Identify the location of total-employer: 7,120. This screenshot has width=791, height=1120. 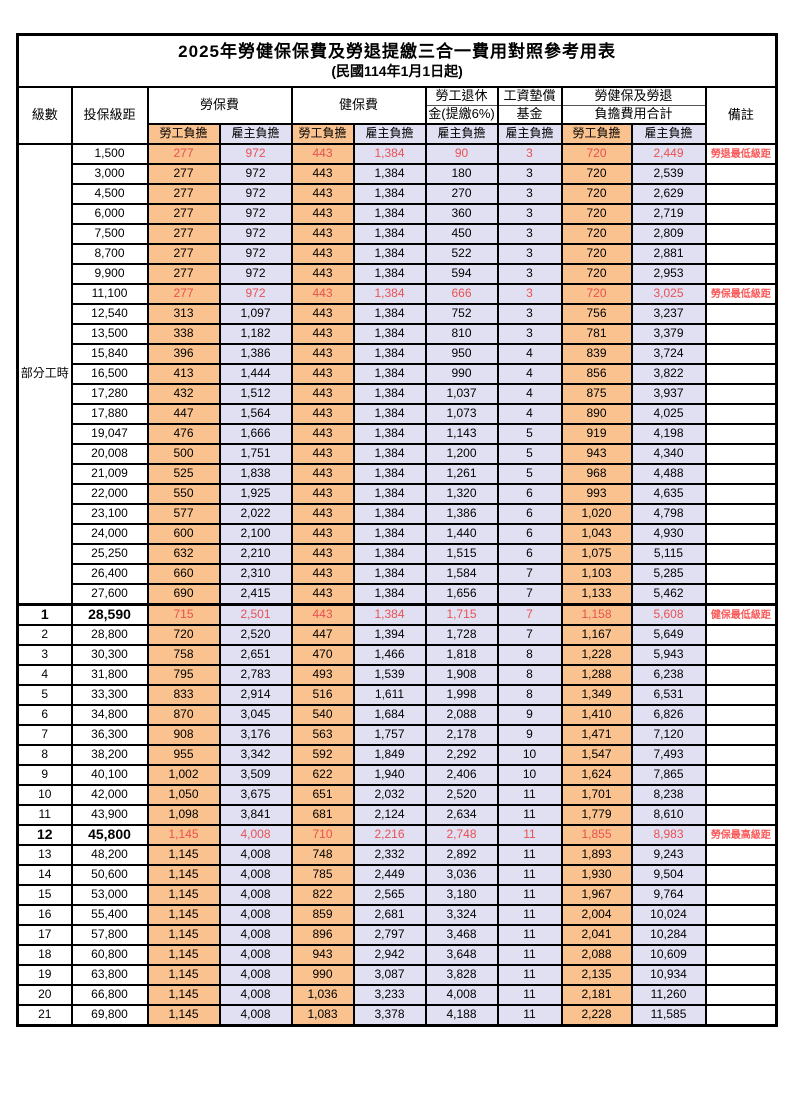
(668, 735).